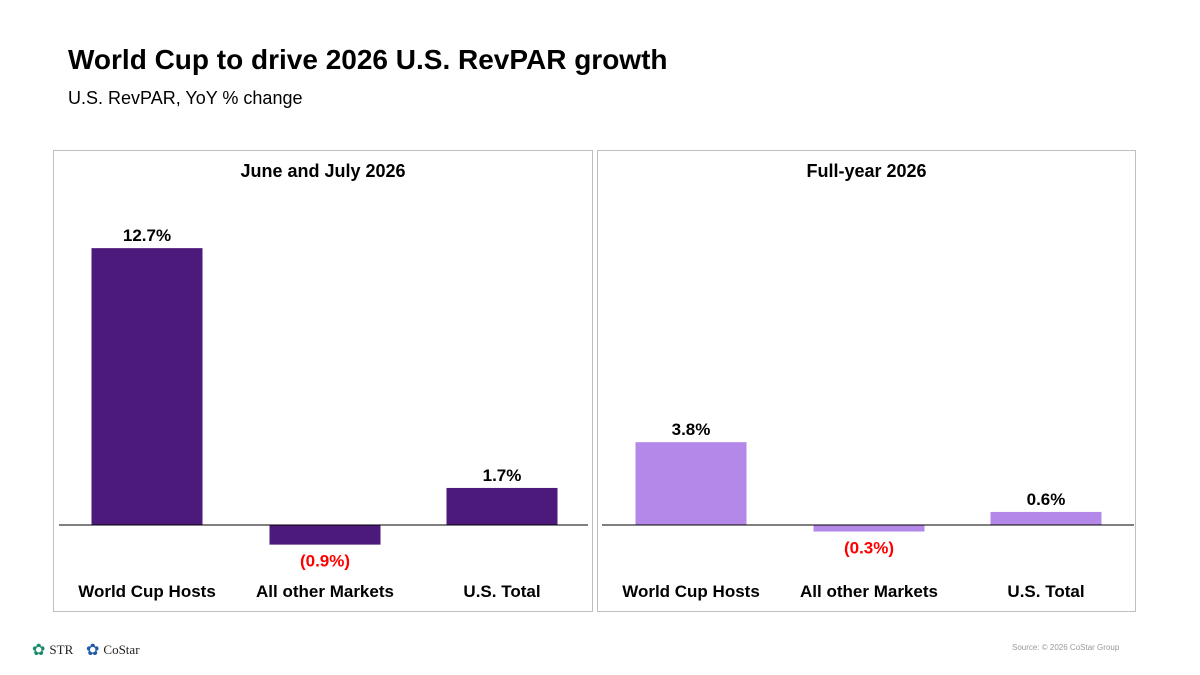 The image size is (1200, 675). I want to click on source-note: Source: © 2026 CoStar Group, so click(1066, 647).